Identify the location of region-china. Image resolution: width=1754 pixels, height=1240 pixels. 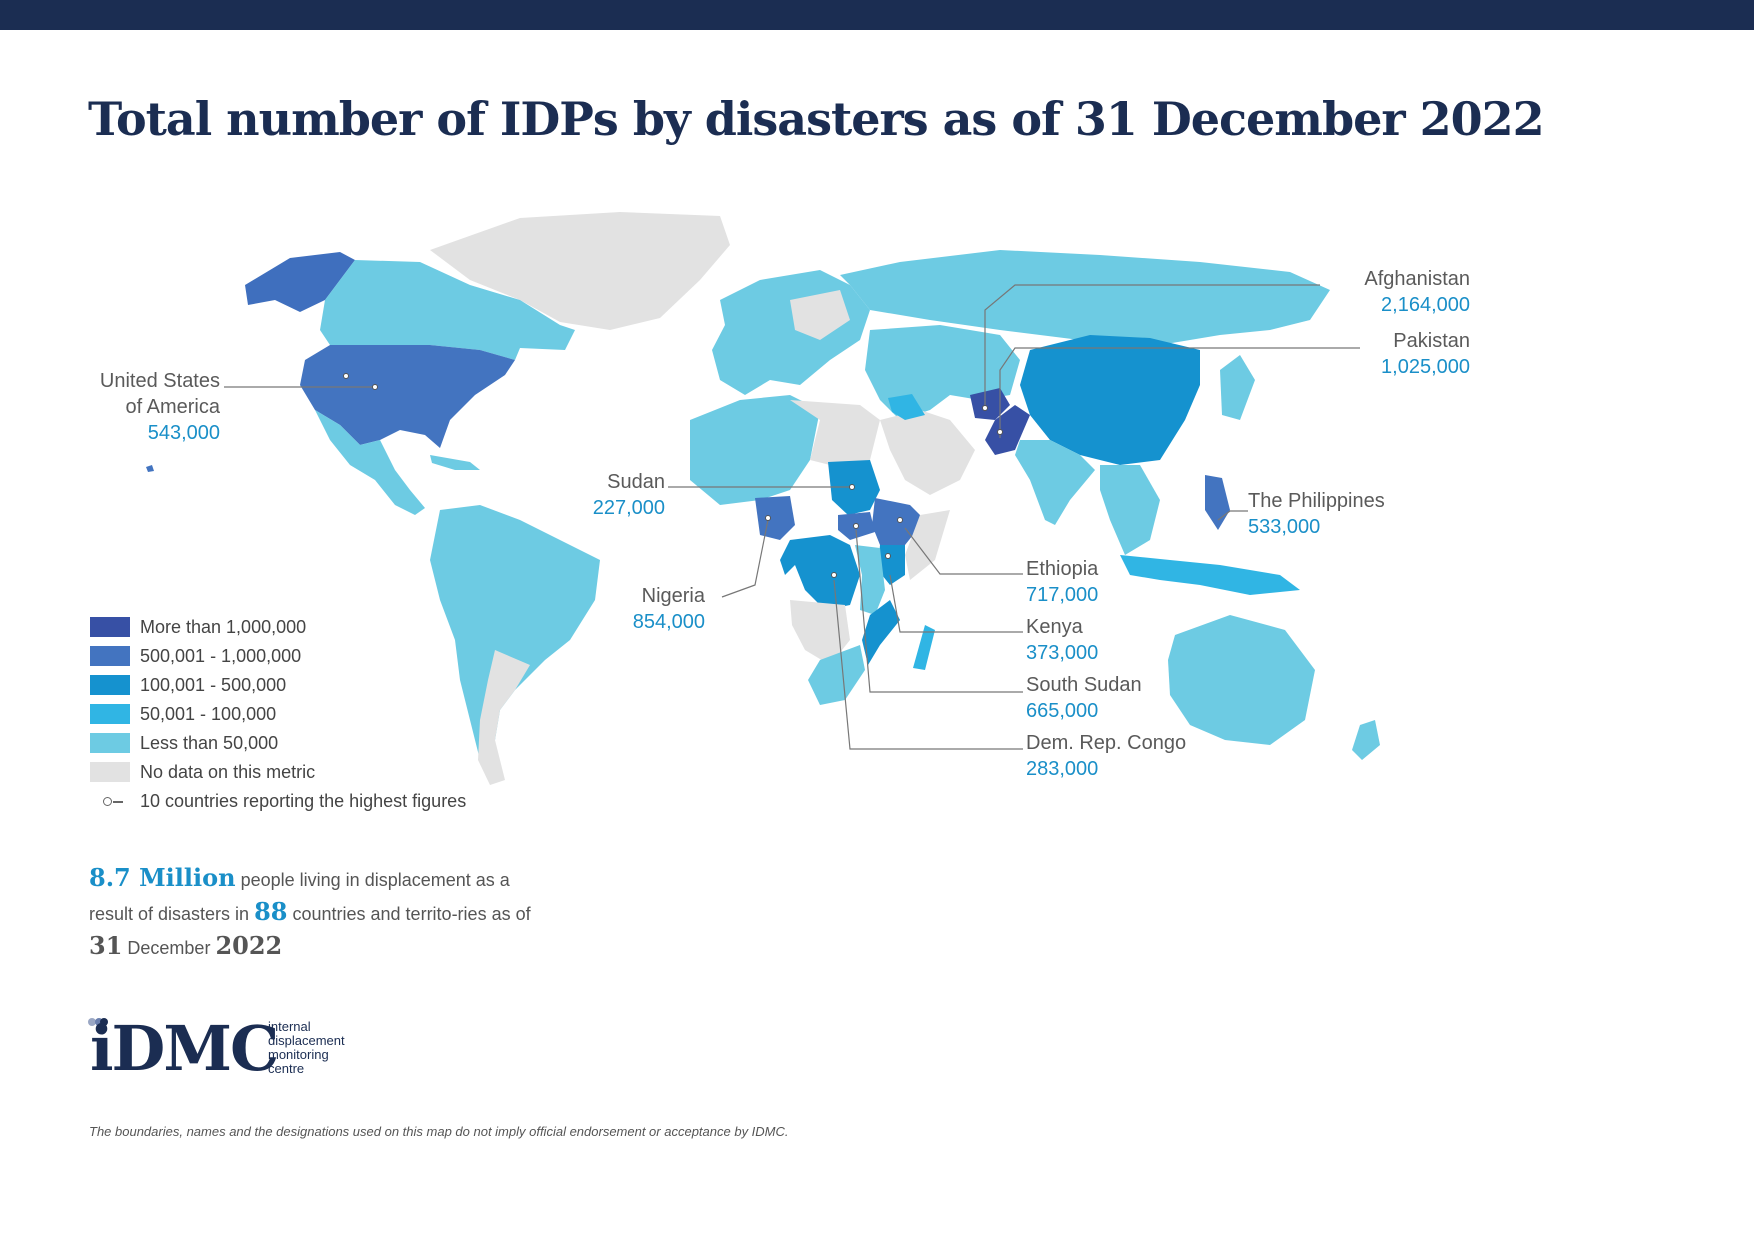
(1110, 400).